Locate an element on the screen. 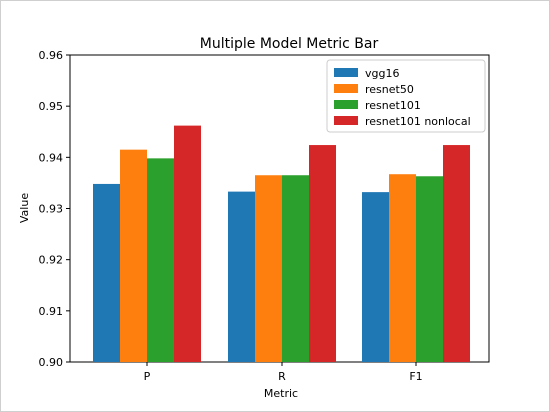 The height and width of the screenshot is (412, 550). bar-vgg16-F1 is located at coordinates (375, 277).